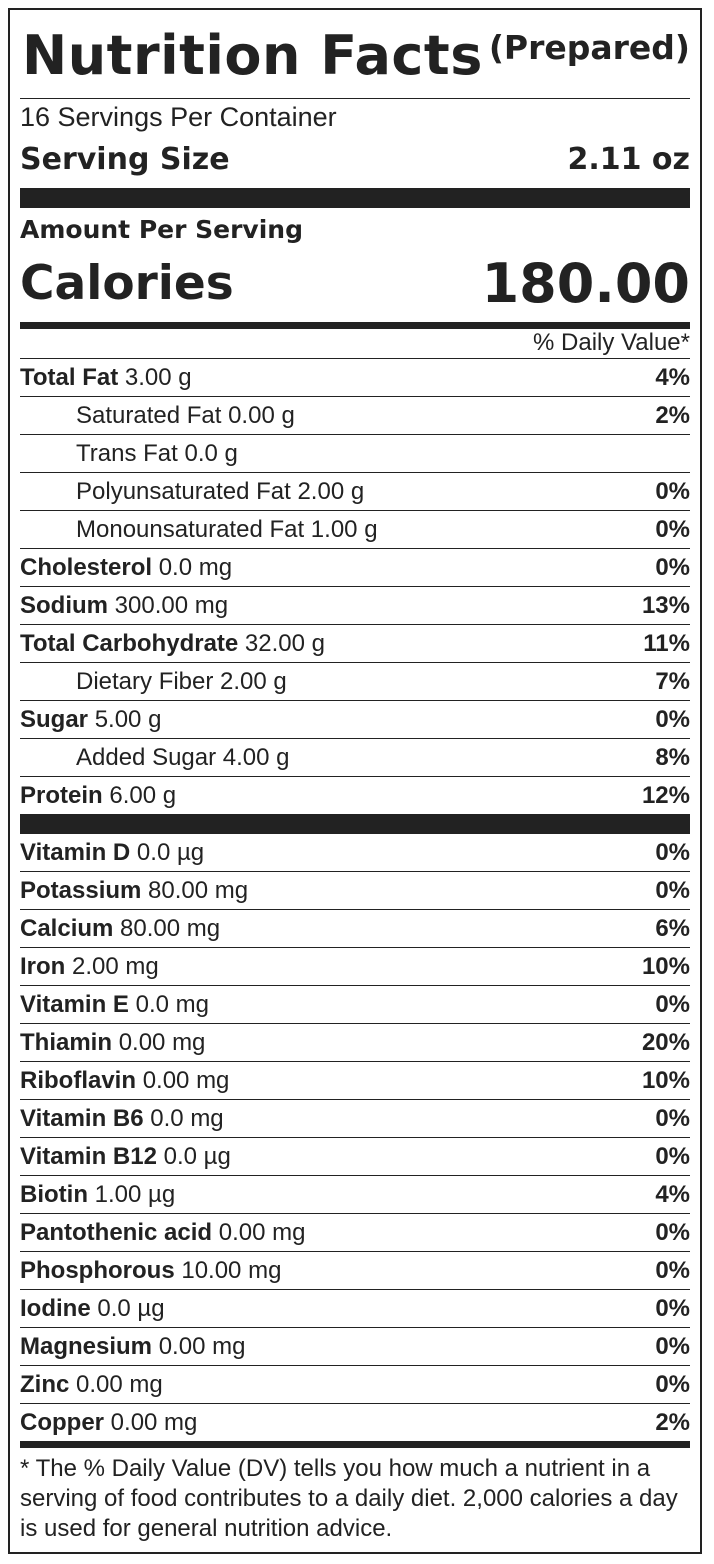 The width and height of the screenshot is (714, 1564). What do you see at coordinates (252, 55) in the screenshot?
I see `label-title: Nutrition Facts` at bounding box center [252, 55].